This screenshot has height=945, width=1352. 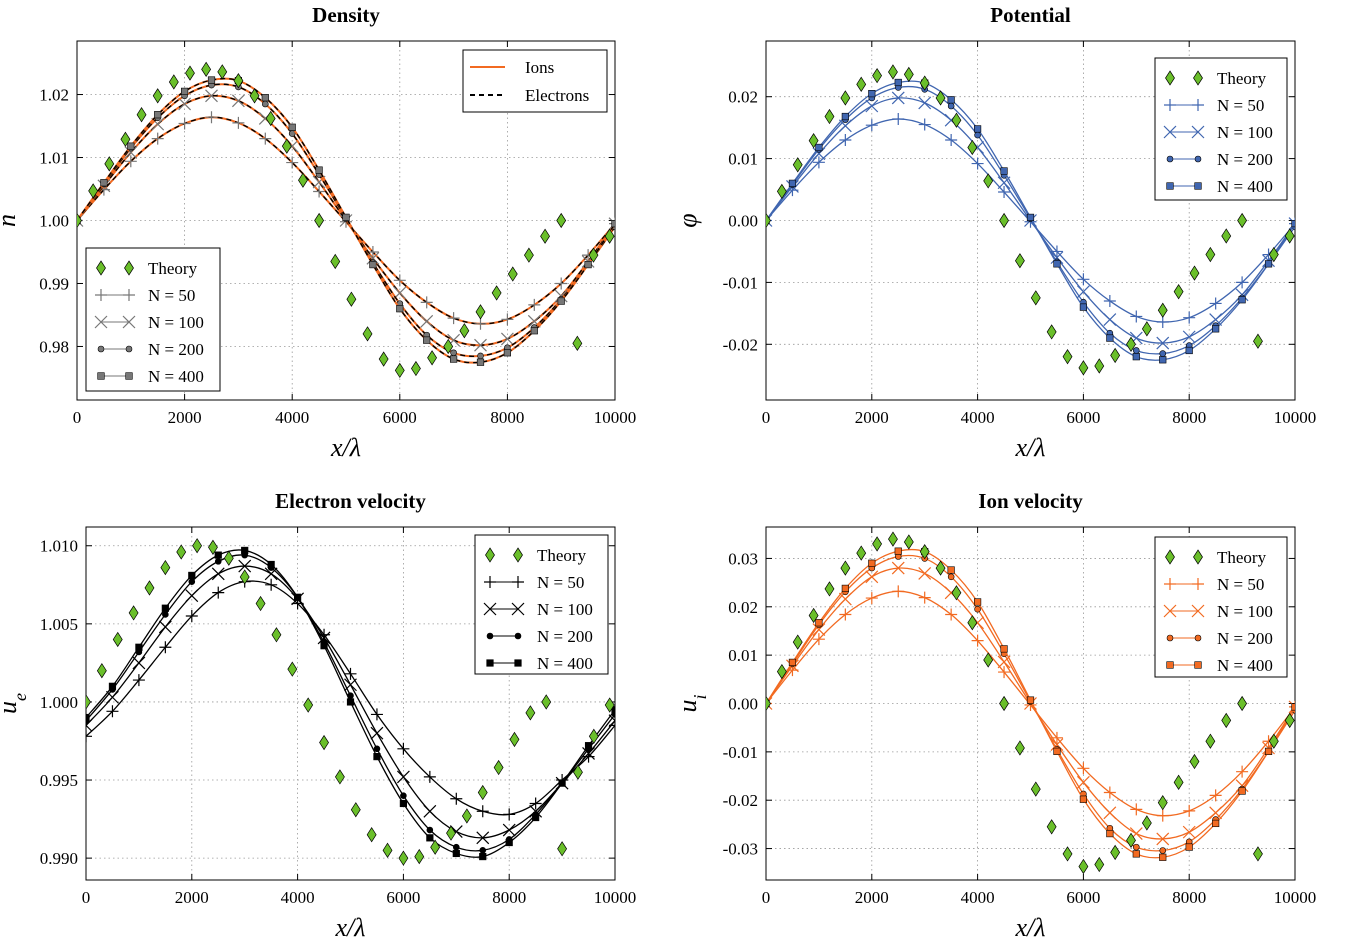 I want to click on legend-label: Electrons, so click(x=557, y=95).